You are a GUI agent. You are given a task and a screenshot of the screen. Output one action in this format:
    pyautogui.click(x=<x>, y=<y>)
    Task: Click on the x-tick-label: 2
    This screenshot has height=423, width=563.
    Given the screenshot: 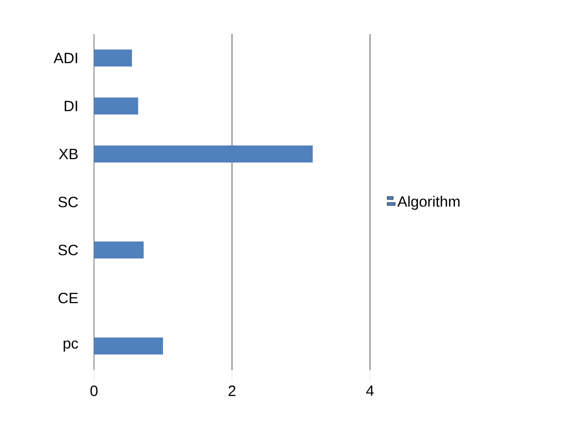 What is the action you would take?
    pyautogui.click(x=232, y=391)
    